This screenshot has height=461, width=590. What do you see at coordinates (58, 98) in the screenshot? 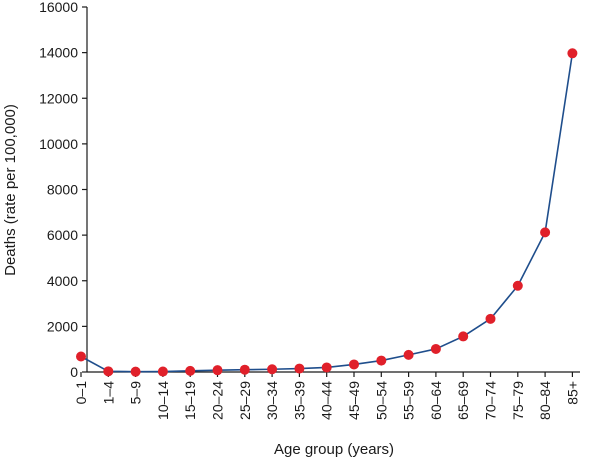
I see `y-tick-label: 12000` at bounding box center [58, 98].